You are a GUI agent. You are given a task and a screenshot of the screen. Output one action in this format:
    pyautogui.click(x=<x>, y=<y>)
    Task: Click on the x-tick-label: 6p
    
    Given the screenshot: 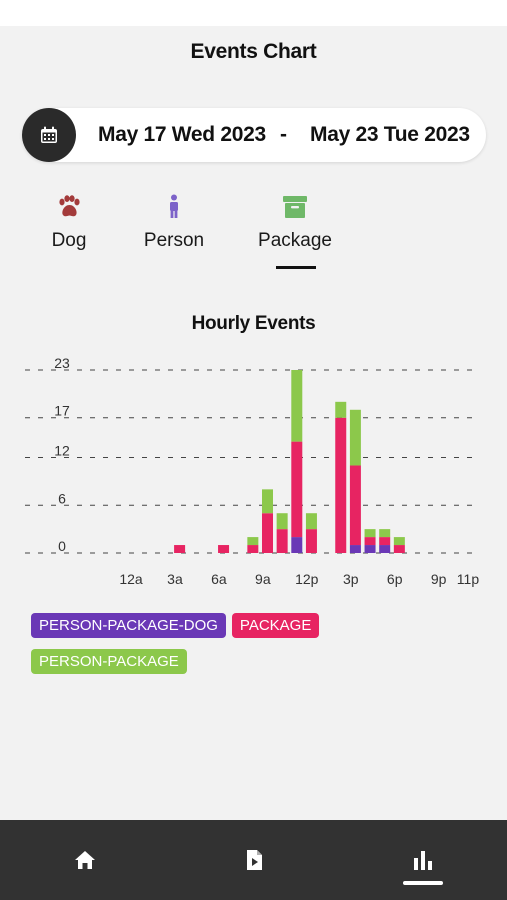 What is the action you would take?
    pyautogui.click(x=395, y=579)
    